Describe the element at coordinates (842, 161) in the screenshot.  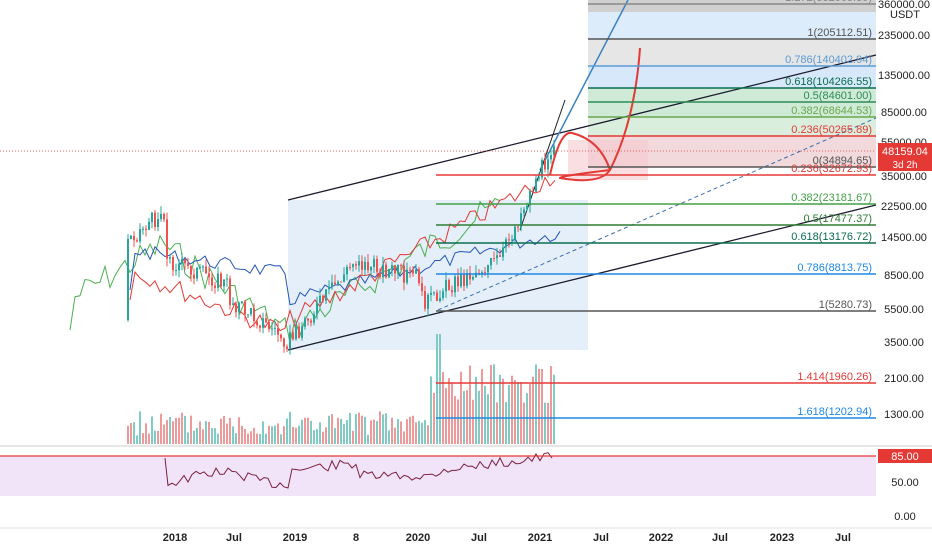
I see `fib-label: 0(34894.65)` at that location.